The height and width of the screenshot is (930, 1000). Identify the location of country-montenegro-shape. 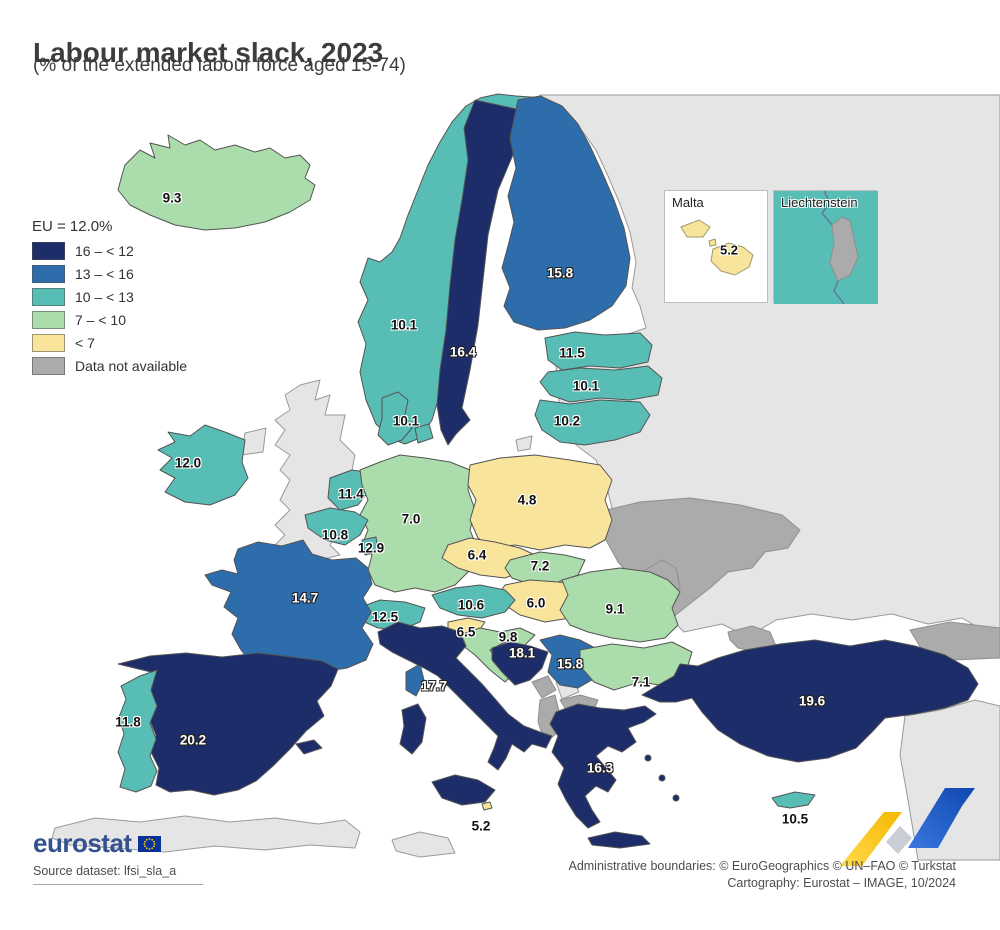
(544, 687).